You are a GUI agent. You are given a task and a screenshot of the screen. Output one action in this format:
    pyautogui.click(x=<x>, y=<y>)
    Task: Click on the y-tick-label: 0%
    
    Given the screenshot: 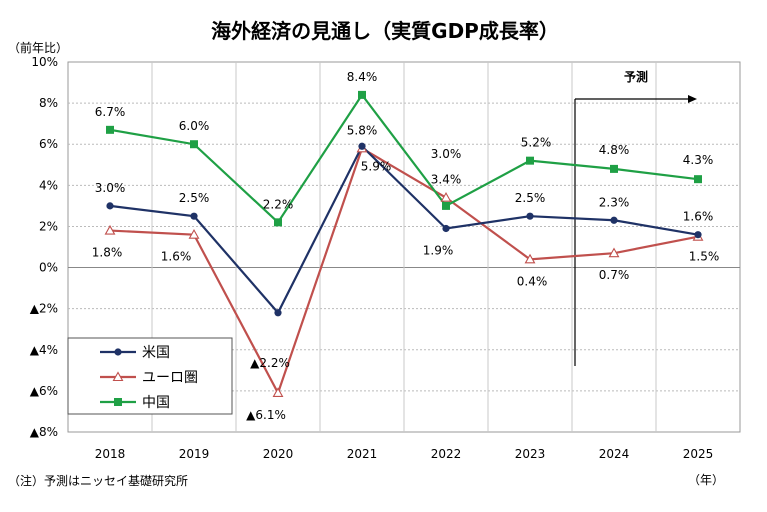 What is the action you would take?
    pyautogui.click(x=48, y=268)
    